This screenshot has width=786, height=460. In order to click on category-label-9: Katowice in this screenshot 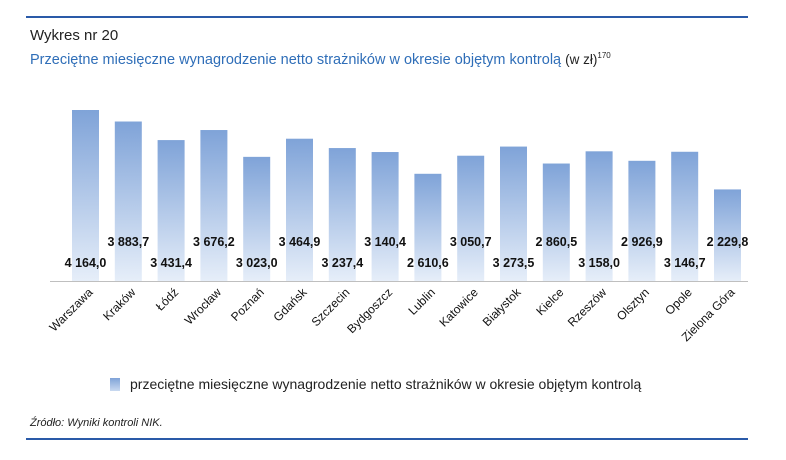, I will do `click(458, 307)`.